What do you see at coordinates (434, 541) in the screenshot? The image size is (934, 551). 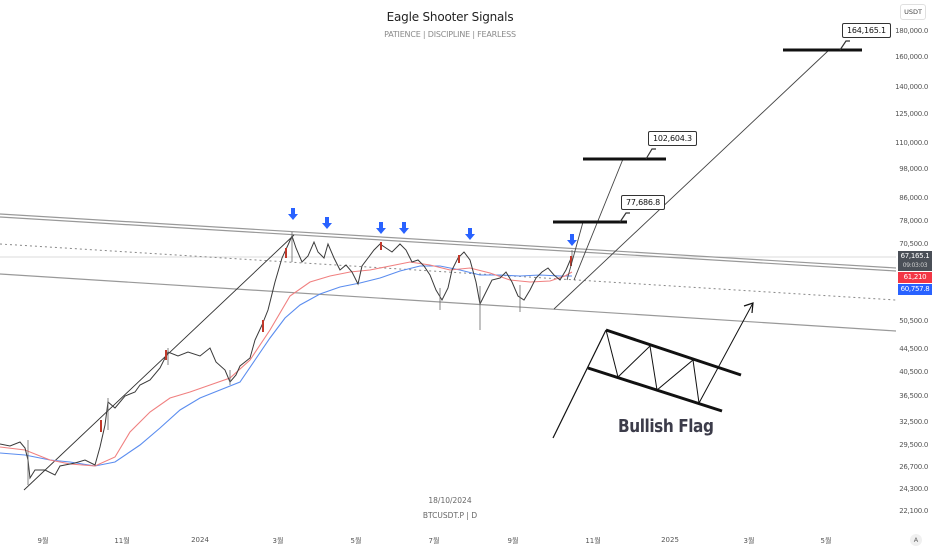 I see `time-tick: 7월` at bounding box center [434, 541].